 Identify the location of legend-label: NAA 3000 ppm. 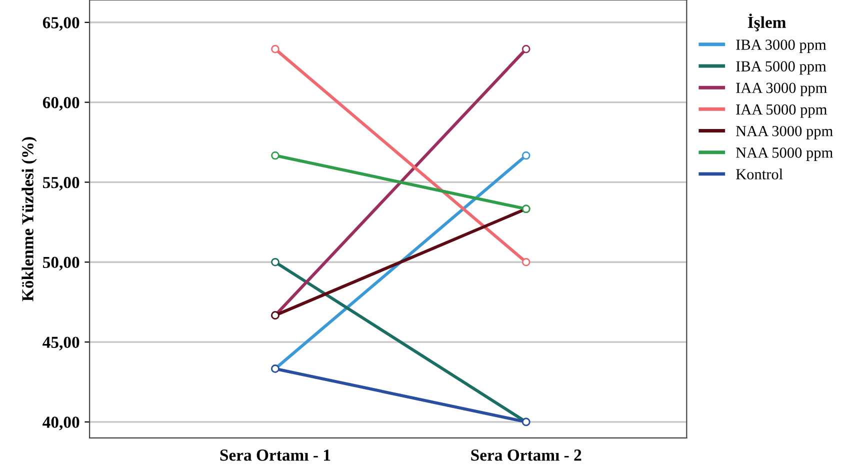
(784, 133).